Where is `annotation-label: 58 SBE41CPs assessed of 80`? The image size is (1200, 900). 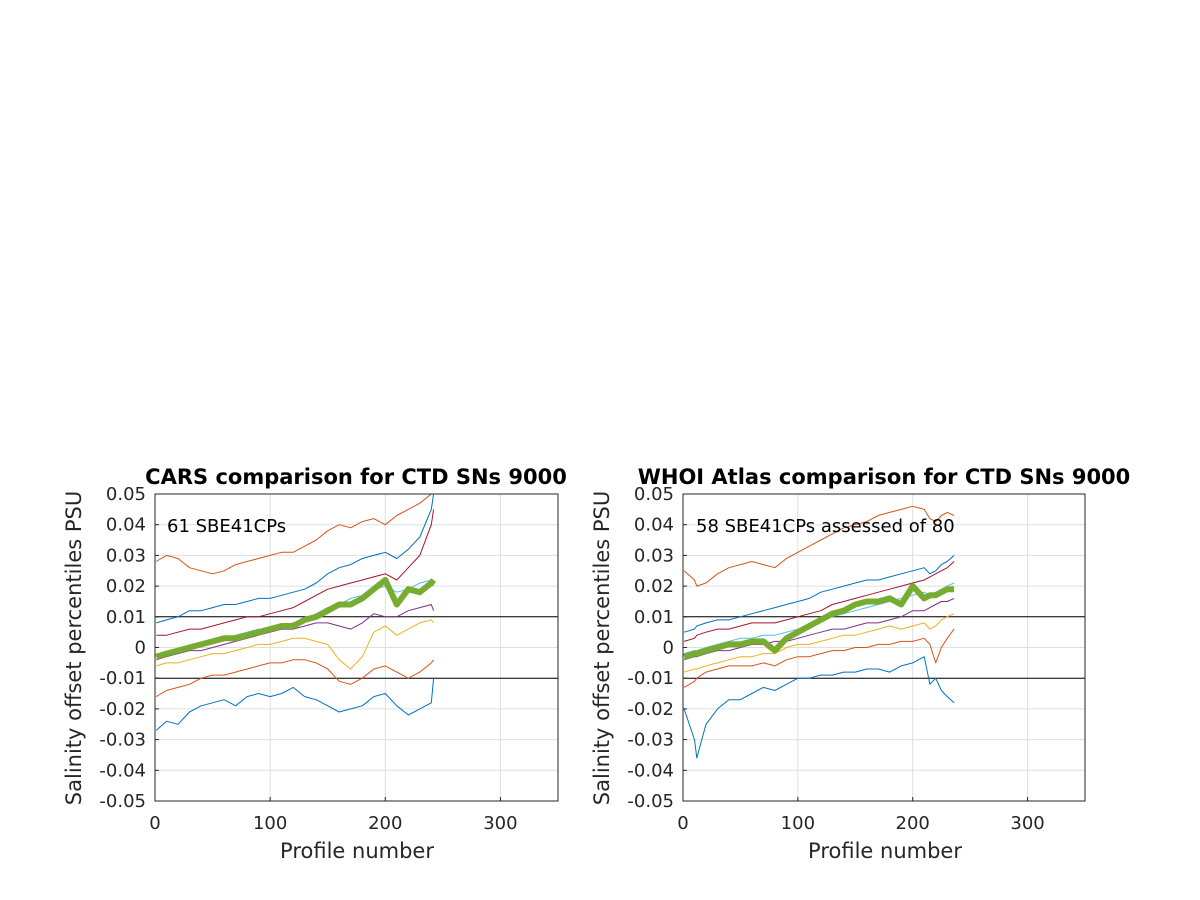
annotation-label: 58 SBE41CPs assessed of 80 is located at coordinates (825, 526).